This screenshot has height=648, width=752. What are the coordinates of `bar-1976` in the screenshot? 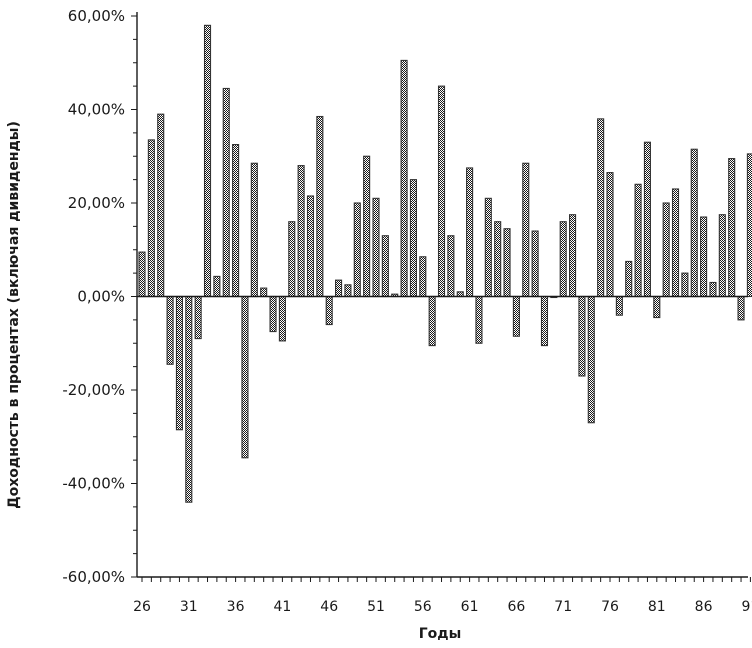 It's located at (610, 235).